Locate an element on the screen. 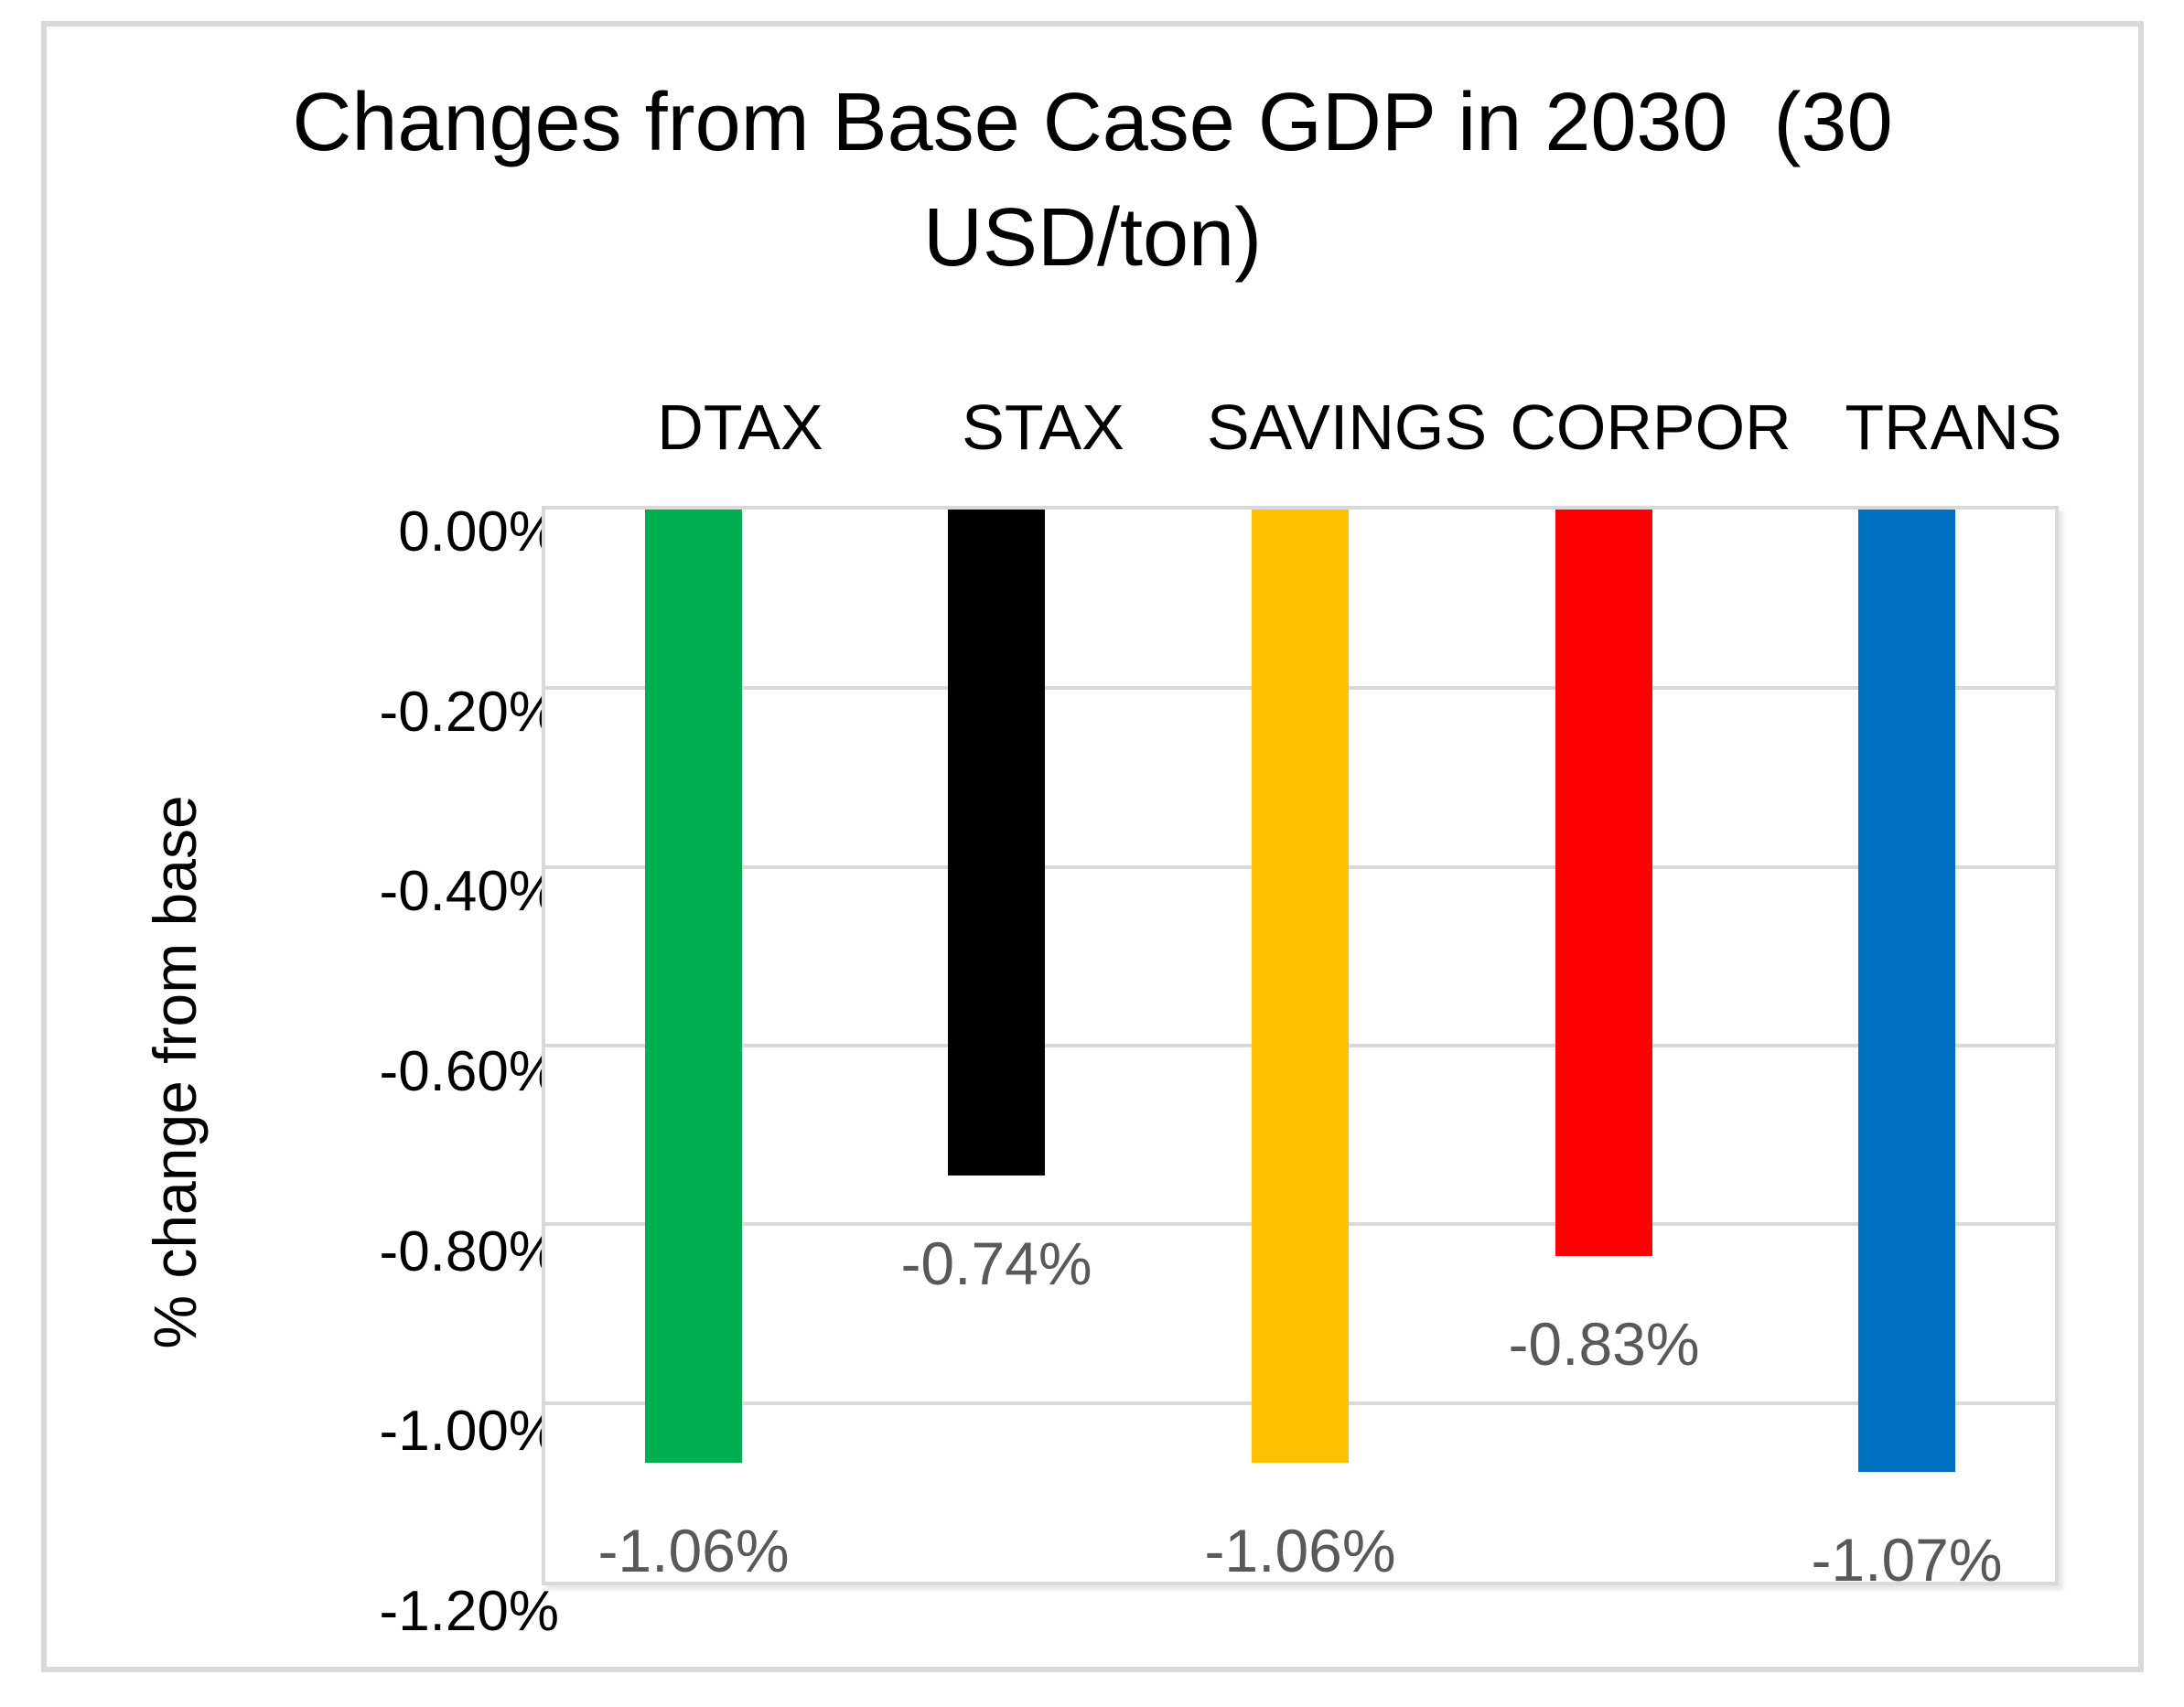 This screenshot has width=2184, height=1707. chart-title-line-2: USD/ton) is located at coordinates (1092, 238).